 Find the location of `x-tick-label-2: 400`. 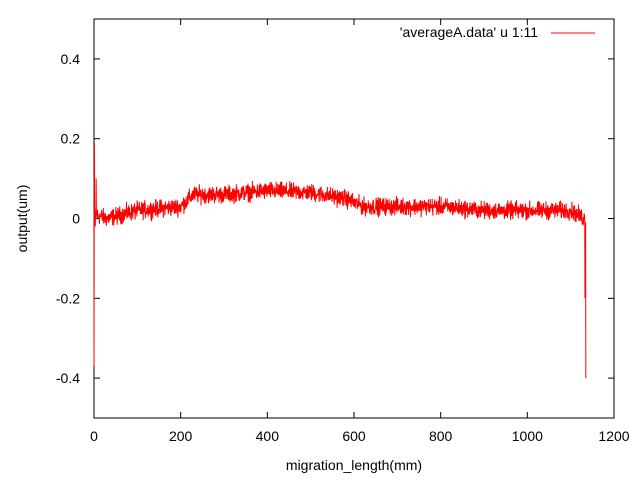

x-tick-label-2: 400 is located at coordinates (268, 436).